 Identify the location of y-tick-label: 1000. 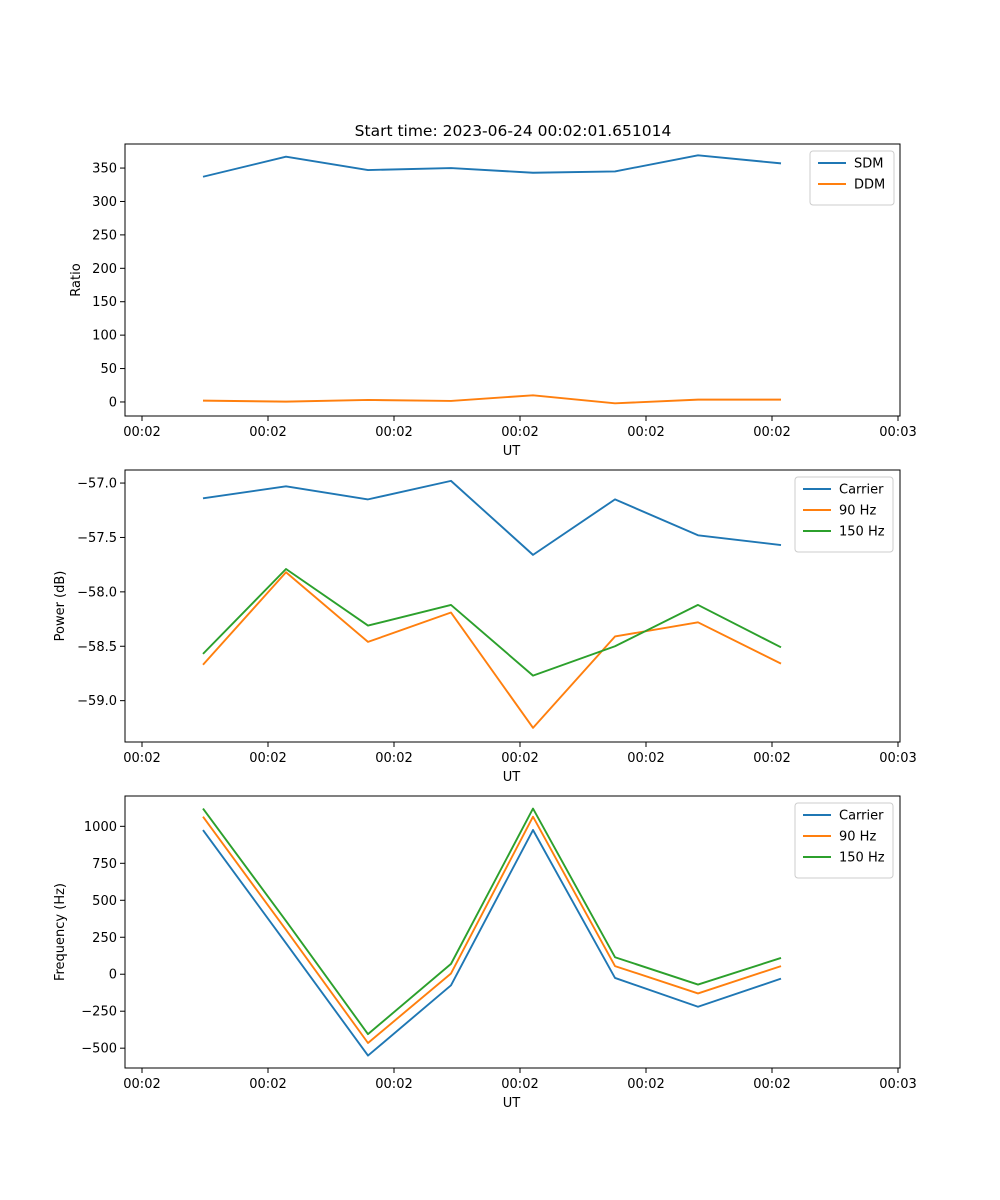
(100, 827).